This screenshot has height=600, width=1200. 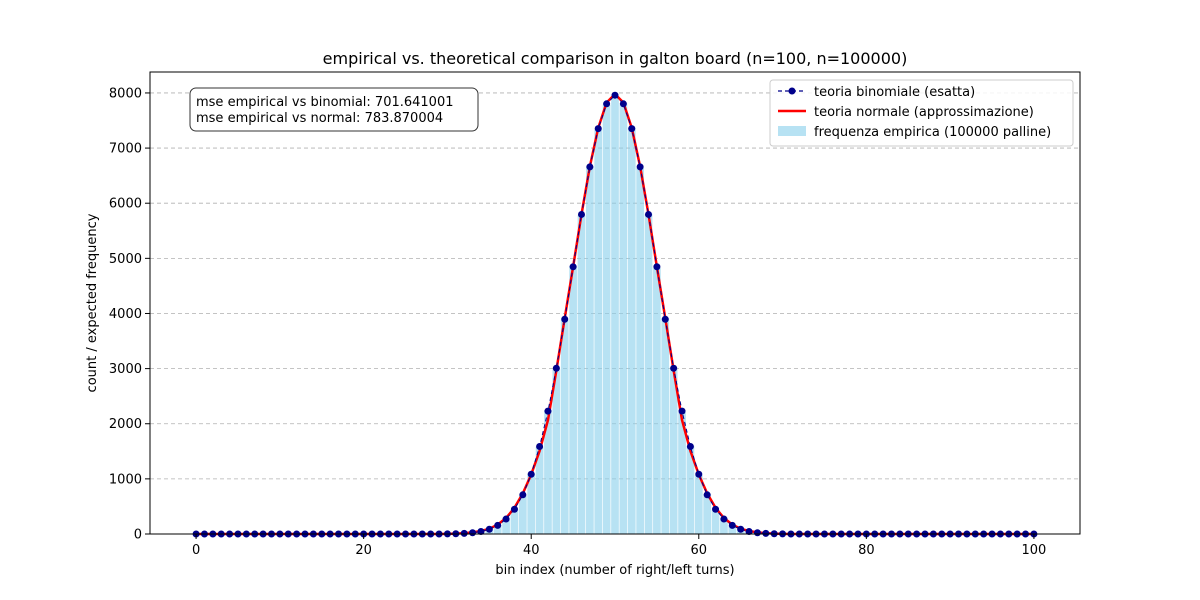 I want to click on mse-box, so click(x=334, y=109).